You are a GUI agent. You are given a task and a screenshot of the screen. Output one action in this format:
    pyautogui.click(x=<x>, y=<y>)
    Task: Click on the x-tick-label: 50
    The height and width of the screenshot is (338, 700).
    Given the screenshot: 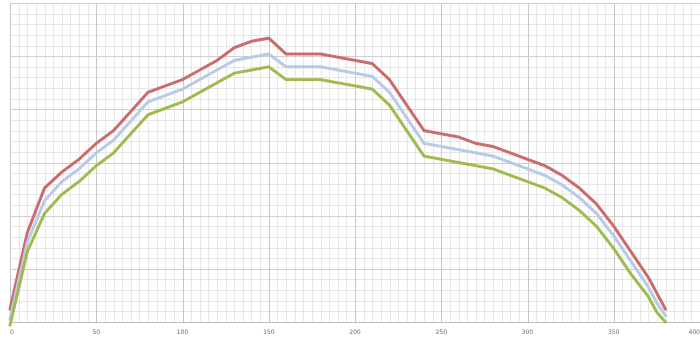 What is the action you would take?
    pyautogui.click(x=96, y=332)
    